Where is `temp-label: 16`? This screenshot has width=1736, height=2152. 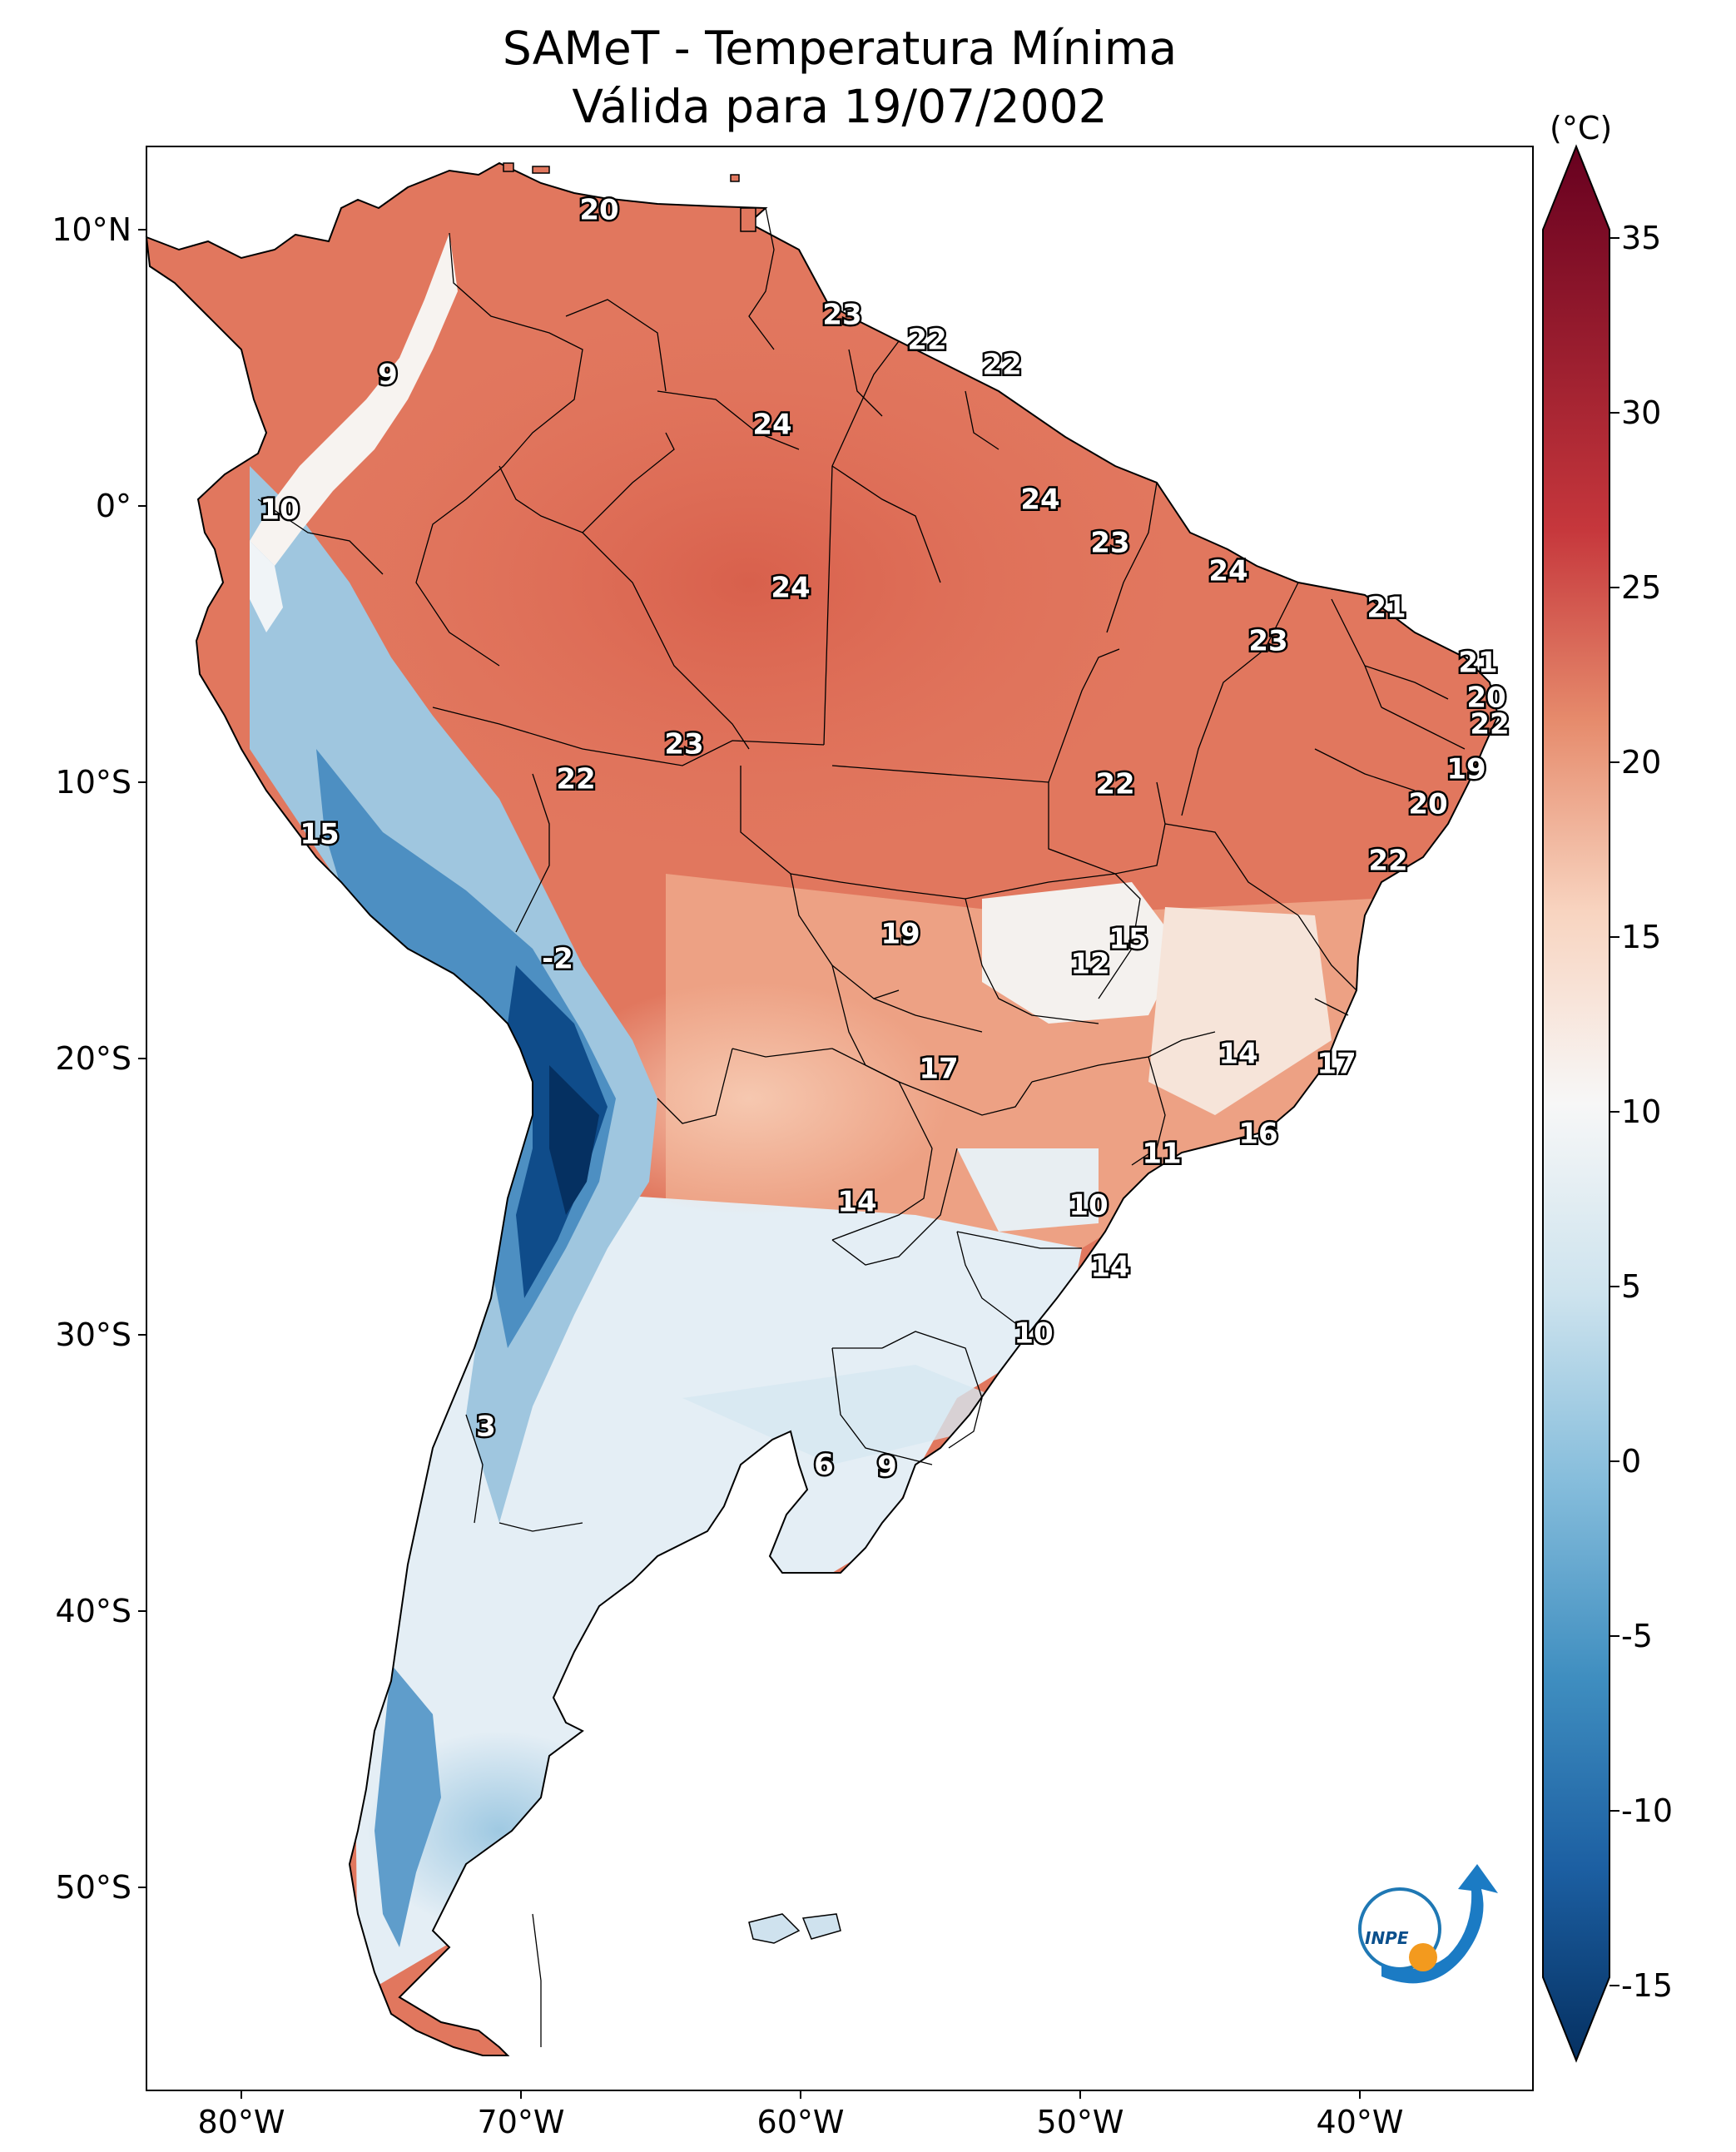
temp-label: 16 is located at coordinates (1257, 1134).